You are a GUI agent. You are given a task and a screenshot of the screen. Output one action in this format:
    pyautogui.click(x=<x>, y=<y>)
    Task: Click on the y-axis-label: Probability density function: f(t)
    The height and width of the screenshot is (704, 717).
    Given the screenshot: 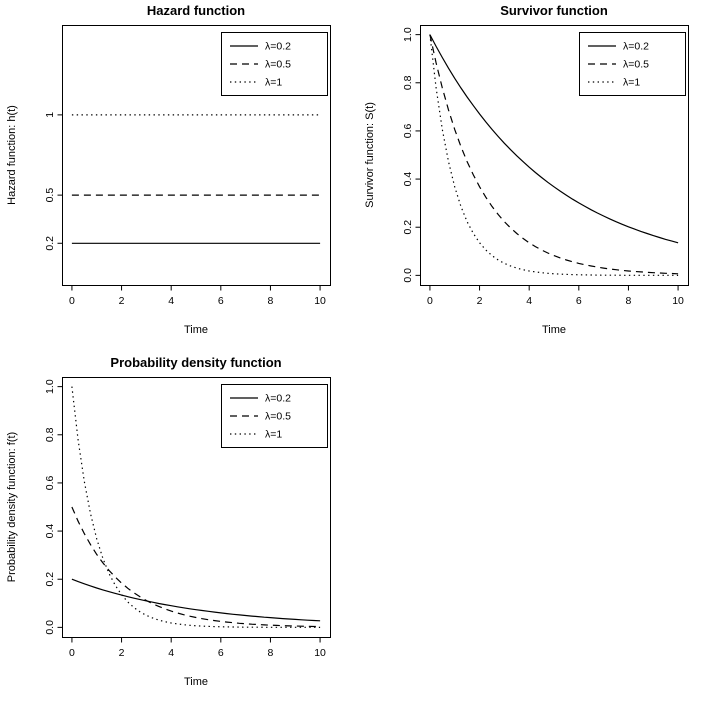 What is the action you would take?
    pyautogui.click(x=12, y=507)
    